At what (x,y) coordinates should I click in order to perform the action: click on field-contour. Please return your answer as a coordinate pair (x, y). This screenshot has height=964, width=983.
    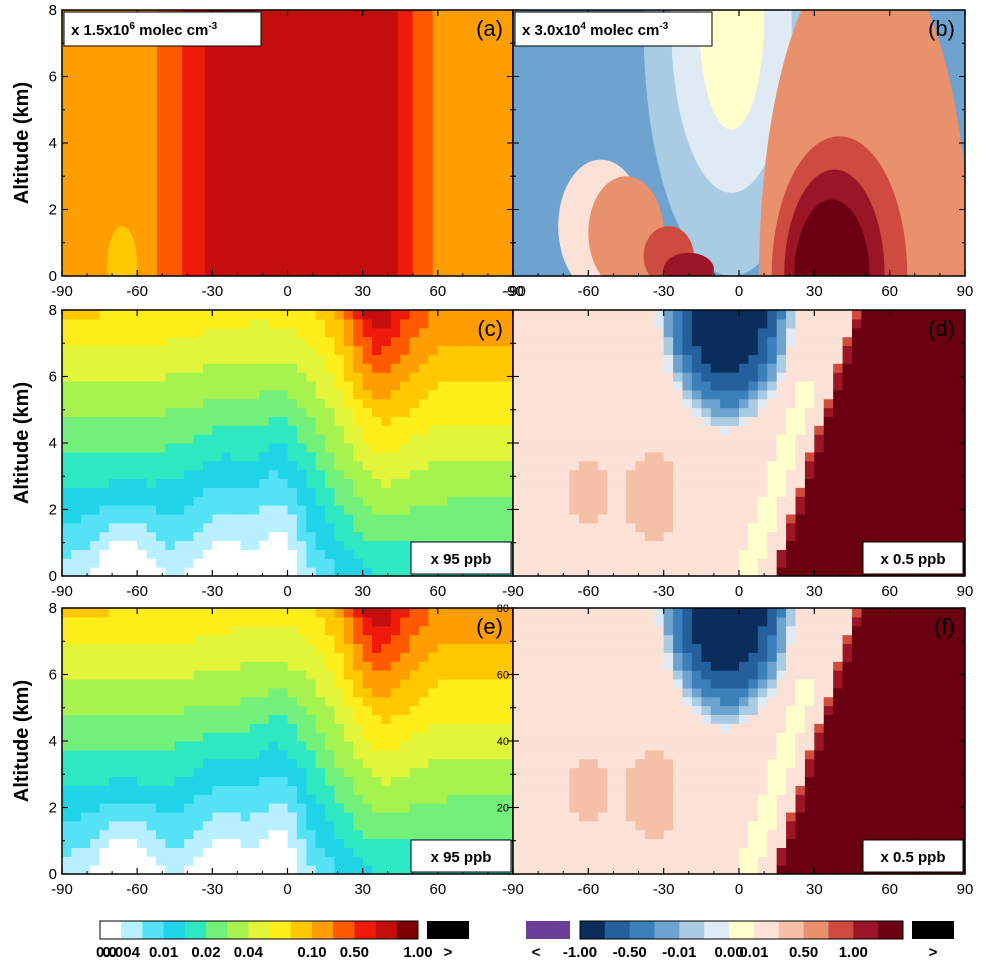
    Looking at the image, I should click on (832, 237).